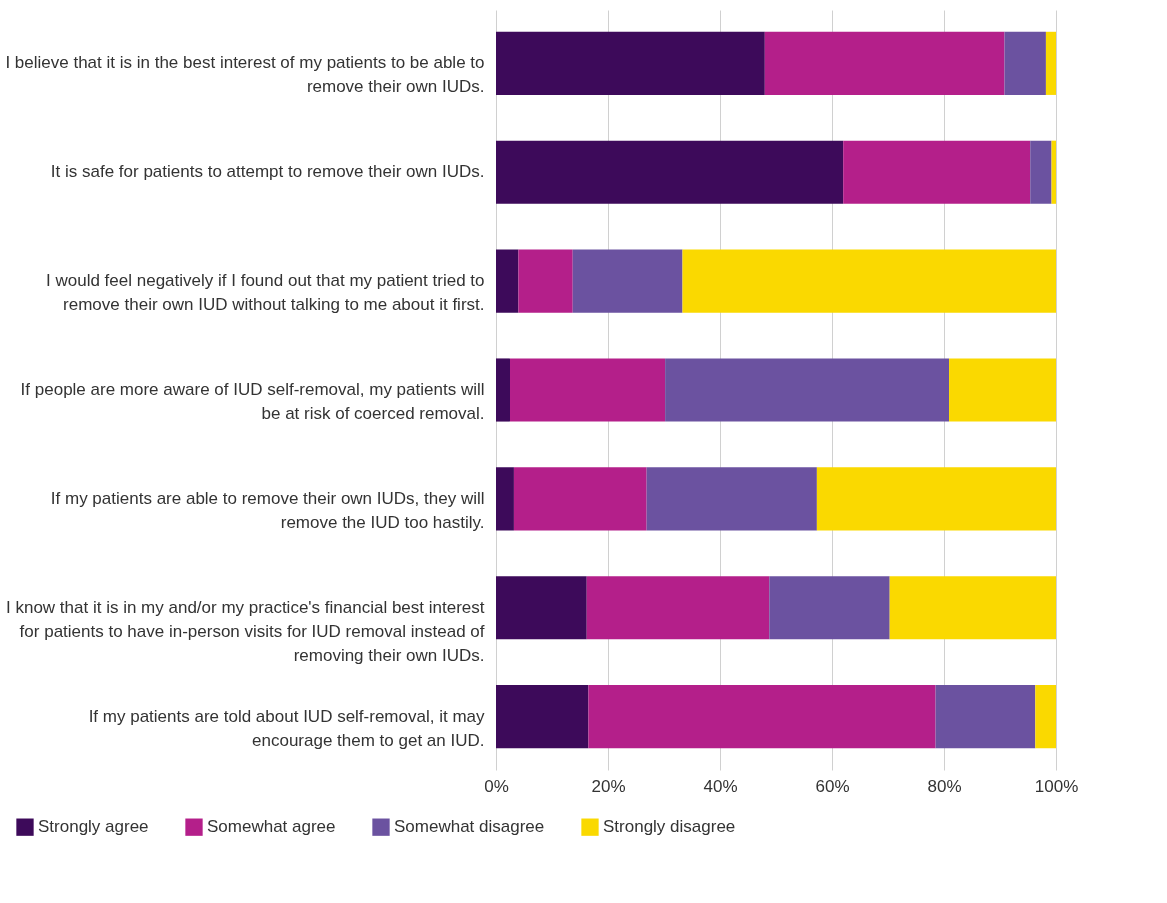 The height and width of the screenshot is (903, 1167). I want to click on y-tick-label: If my patients are told about IUD self-removal, it may encourage them to get an IUD., so click(286, 728).